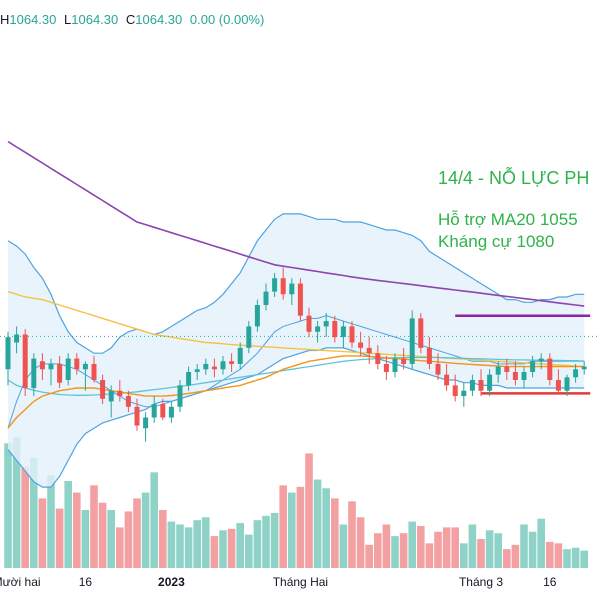 This screenshot has width=600, height=600. What do you see at coordinates (508, 219) in the screenshot?
I see `annotation-support: Hỗ trợ MA20 1055` at bounding box center [508, 219].